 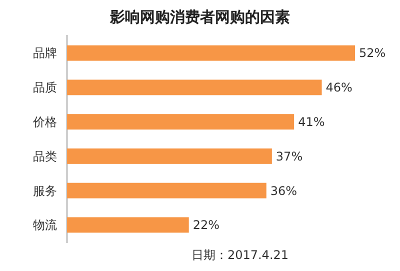 I want to click on y-tick-label: 物流, so click(x=45, y=225).